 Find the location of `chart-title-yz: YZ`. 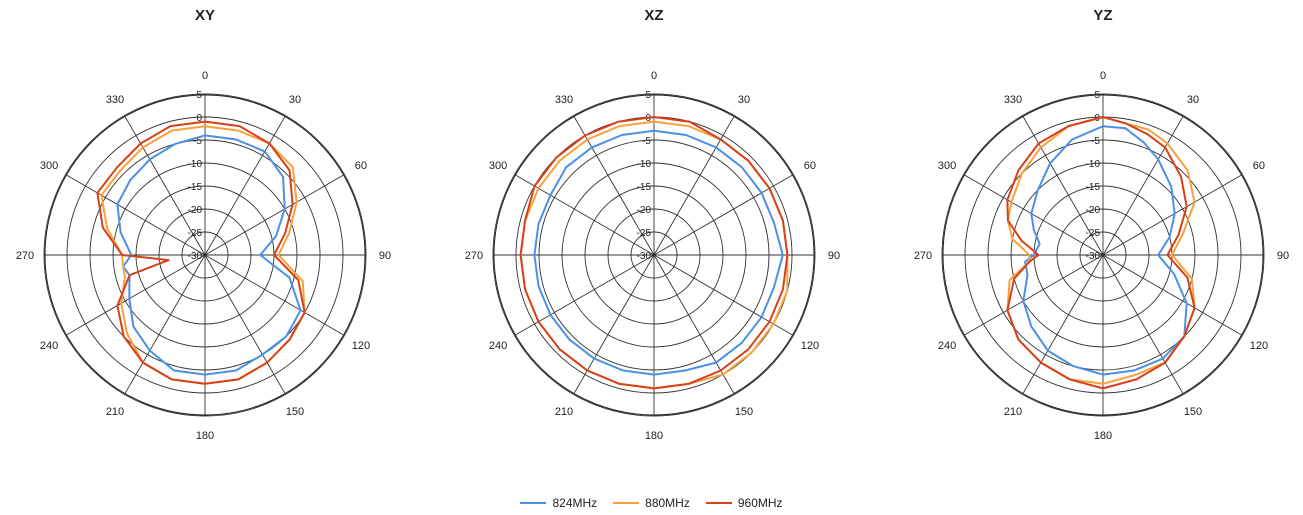

chart-title-yz: YZ is located at coordinates (1103, 15).